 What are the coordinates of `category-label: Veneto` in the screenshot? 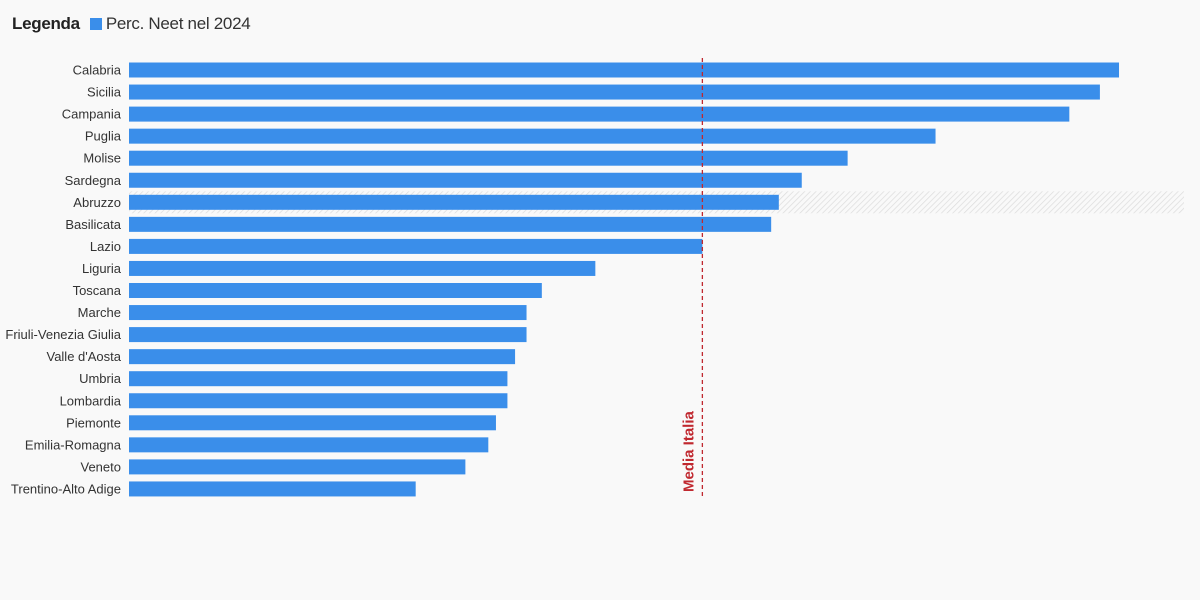 It's located at (101, 466).